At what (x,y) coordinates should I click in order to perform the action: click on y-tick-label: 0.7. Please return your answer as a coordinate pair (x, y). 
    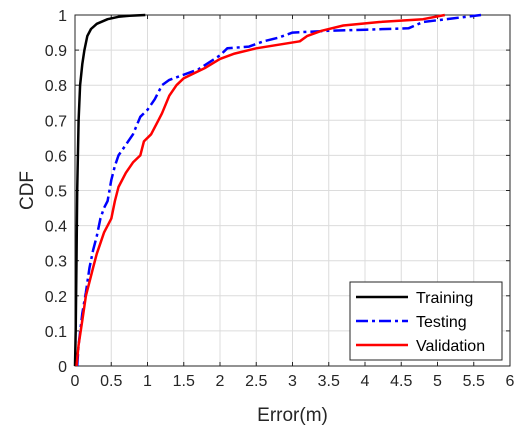
    Looking at the image, I should click on (56, 121).